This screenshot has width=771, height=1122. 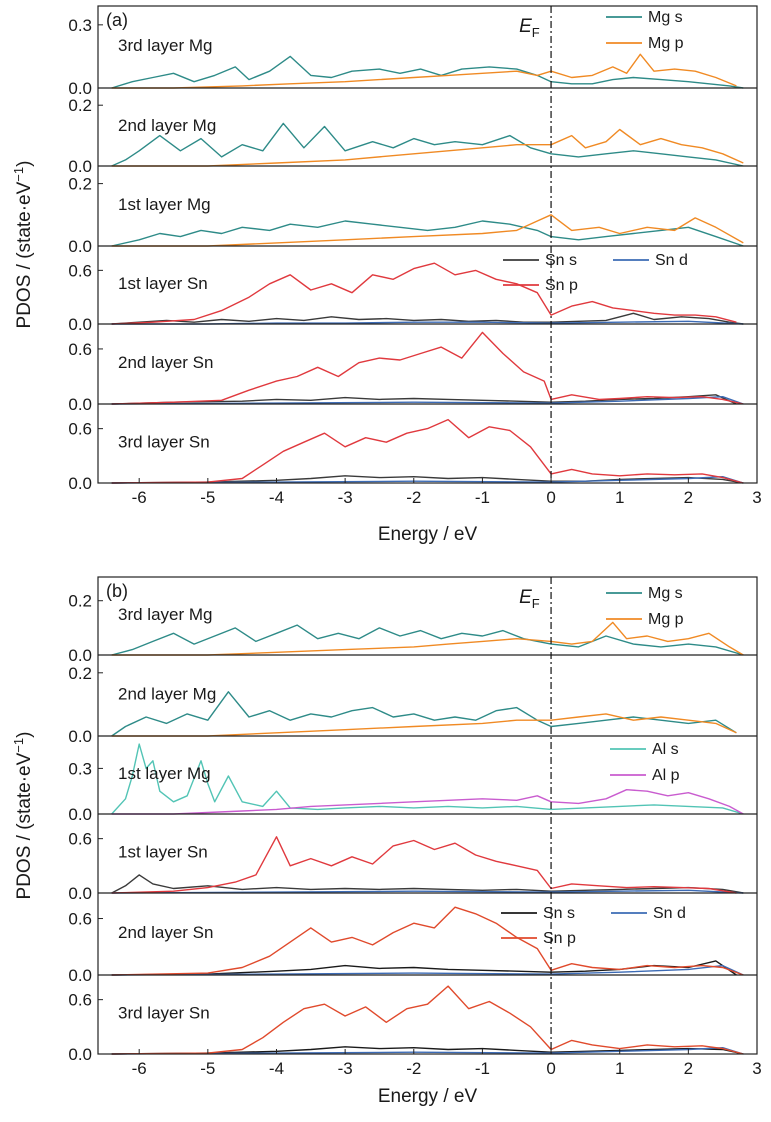 What do you see at coordinates (427, 802) in the screenshot?
I see `series-al-p` at bounding box center [427, 802].